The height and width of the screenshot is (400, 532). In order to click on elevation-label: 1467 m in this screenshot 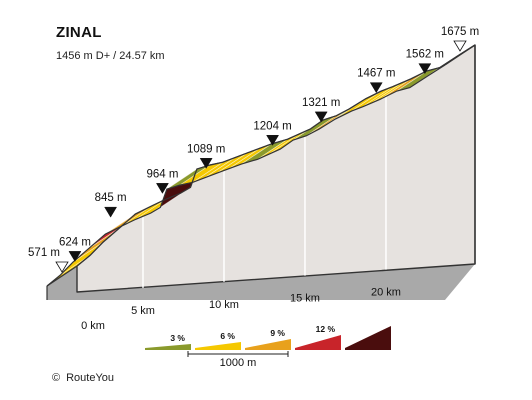, I will do `click(376, 81)`.